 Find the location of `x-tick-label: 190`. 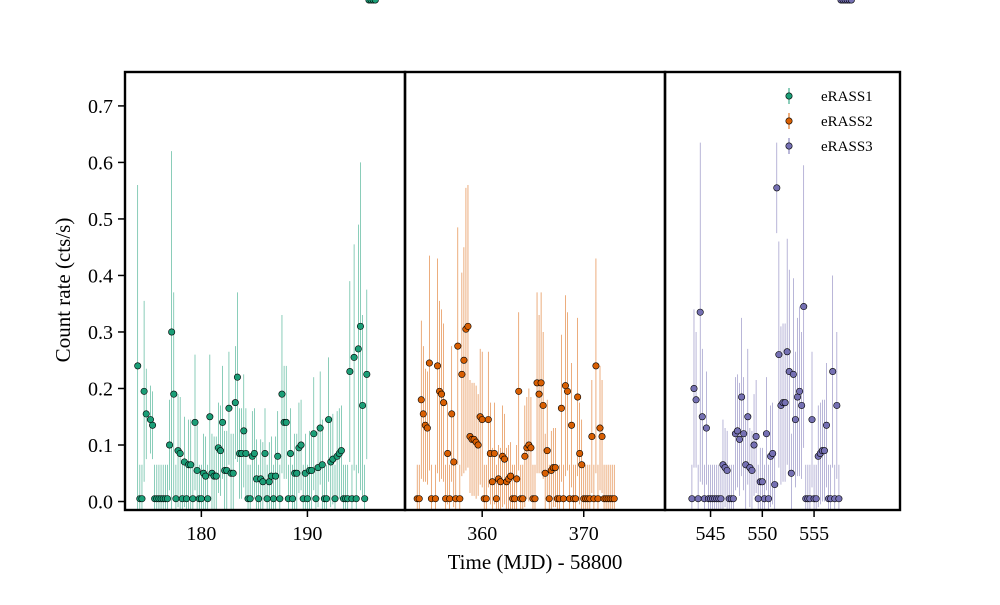

x-tick-label: 190 is located at coordinates (307, 534).